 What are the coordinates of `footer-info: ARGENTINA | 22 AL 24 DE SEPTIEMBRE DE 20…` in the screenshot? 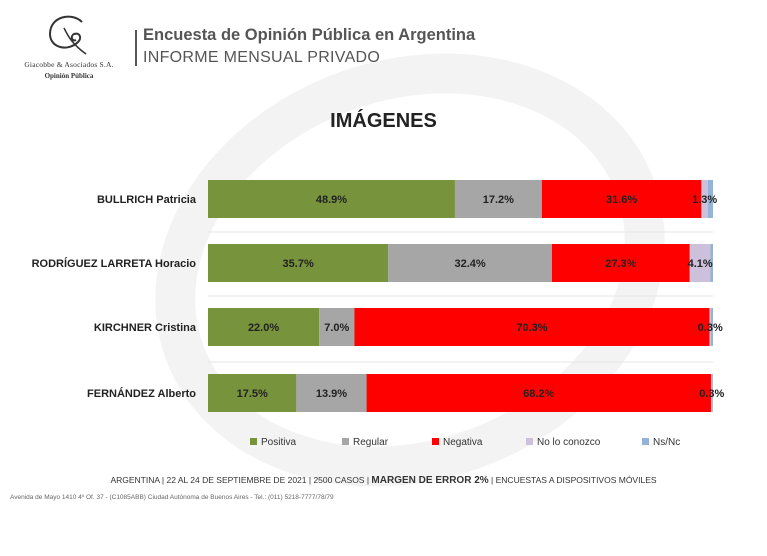 It's located at (383, 480).